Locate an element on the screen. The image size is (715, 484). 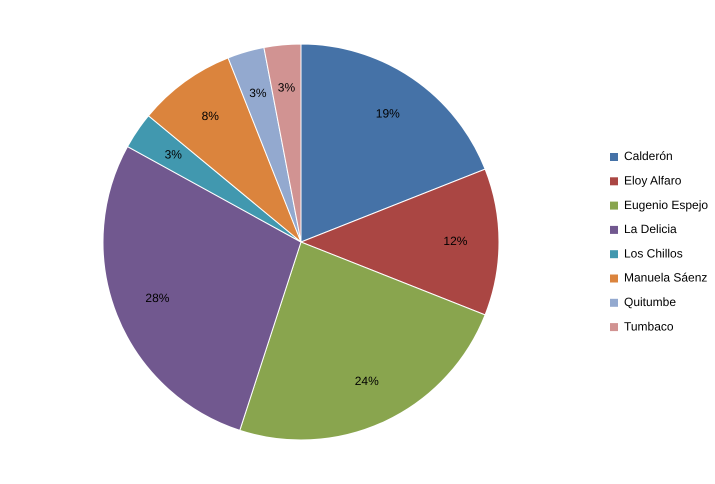
legend-label: La Delicia is located at coordinates (651, 229).